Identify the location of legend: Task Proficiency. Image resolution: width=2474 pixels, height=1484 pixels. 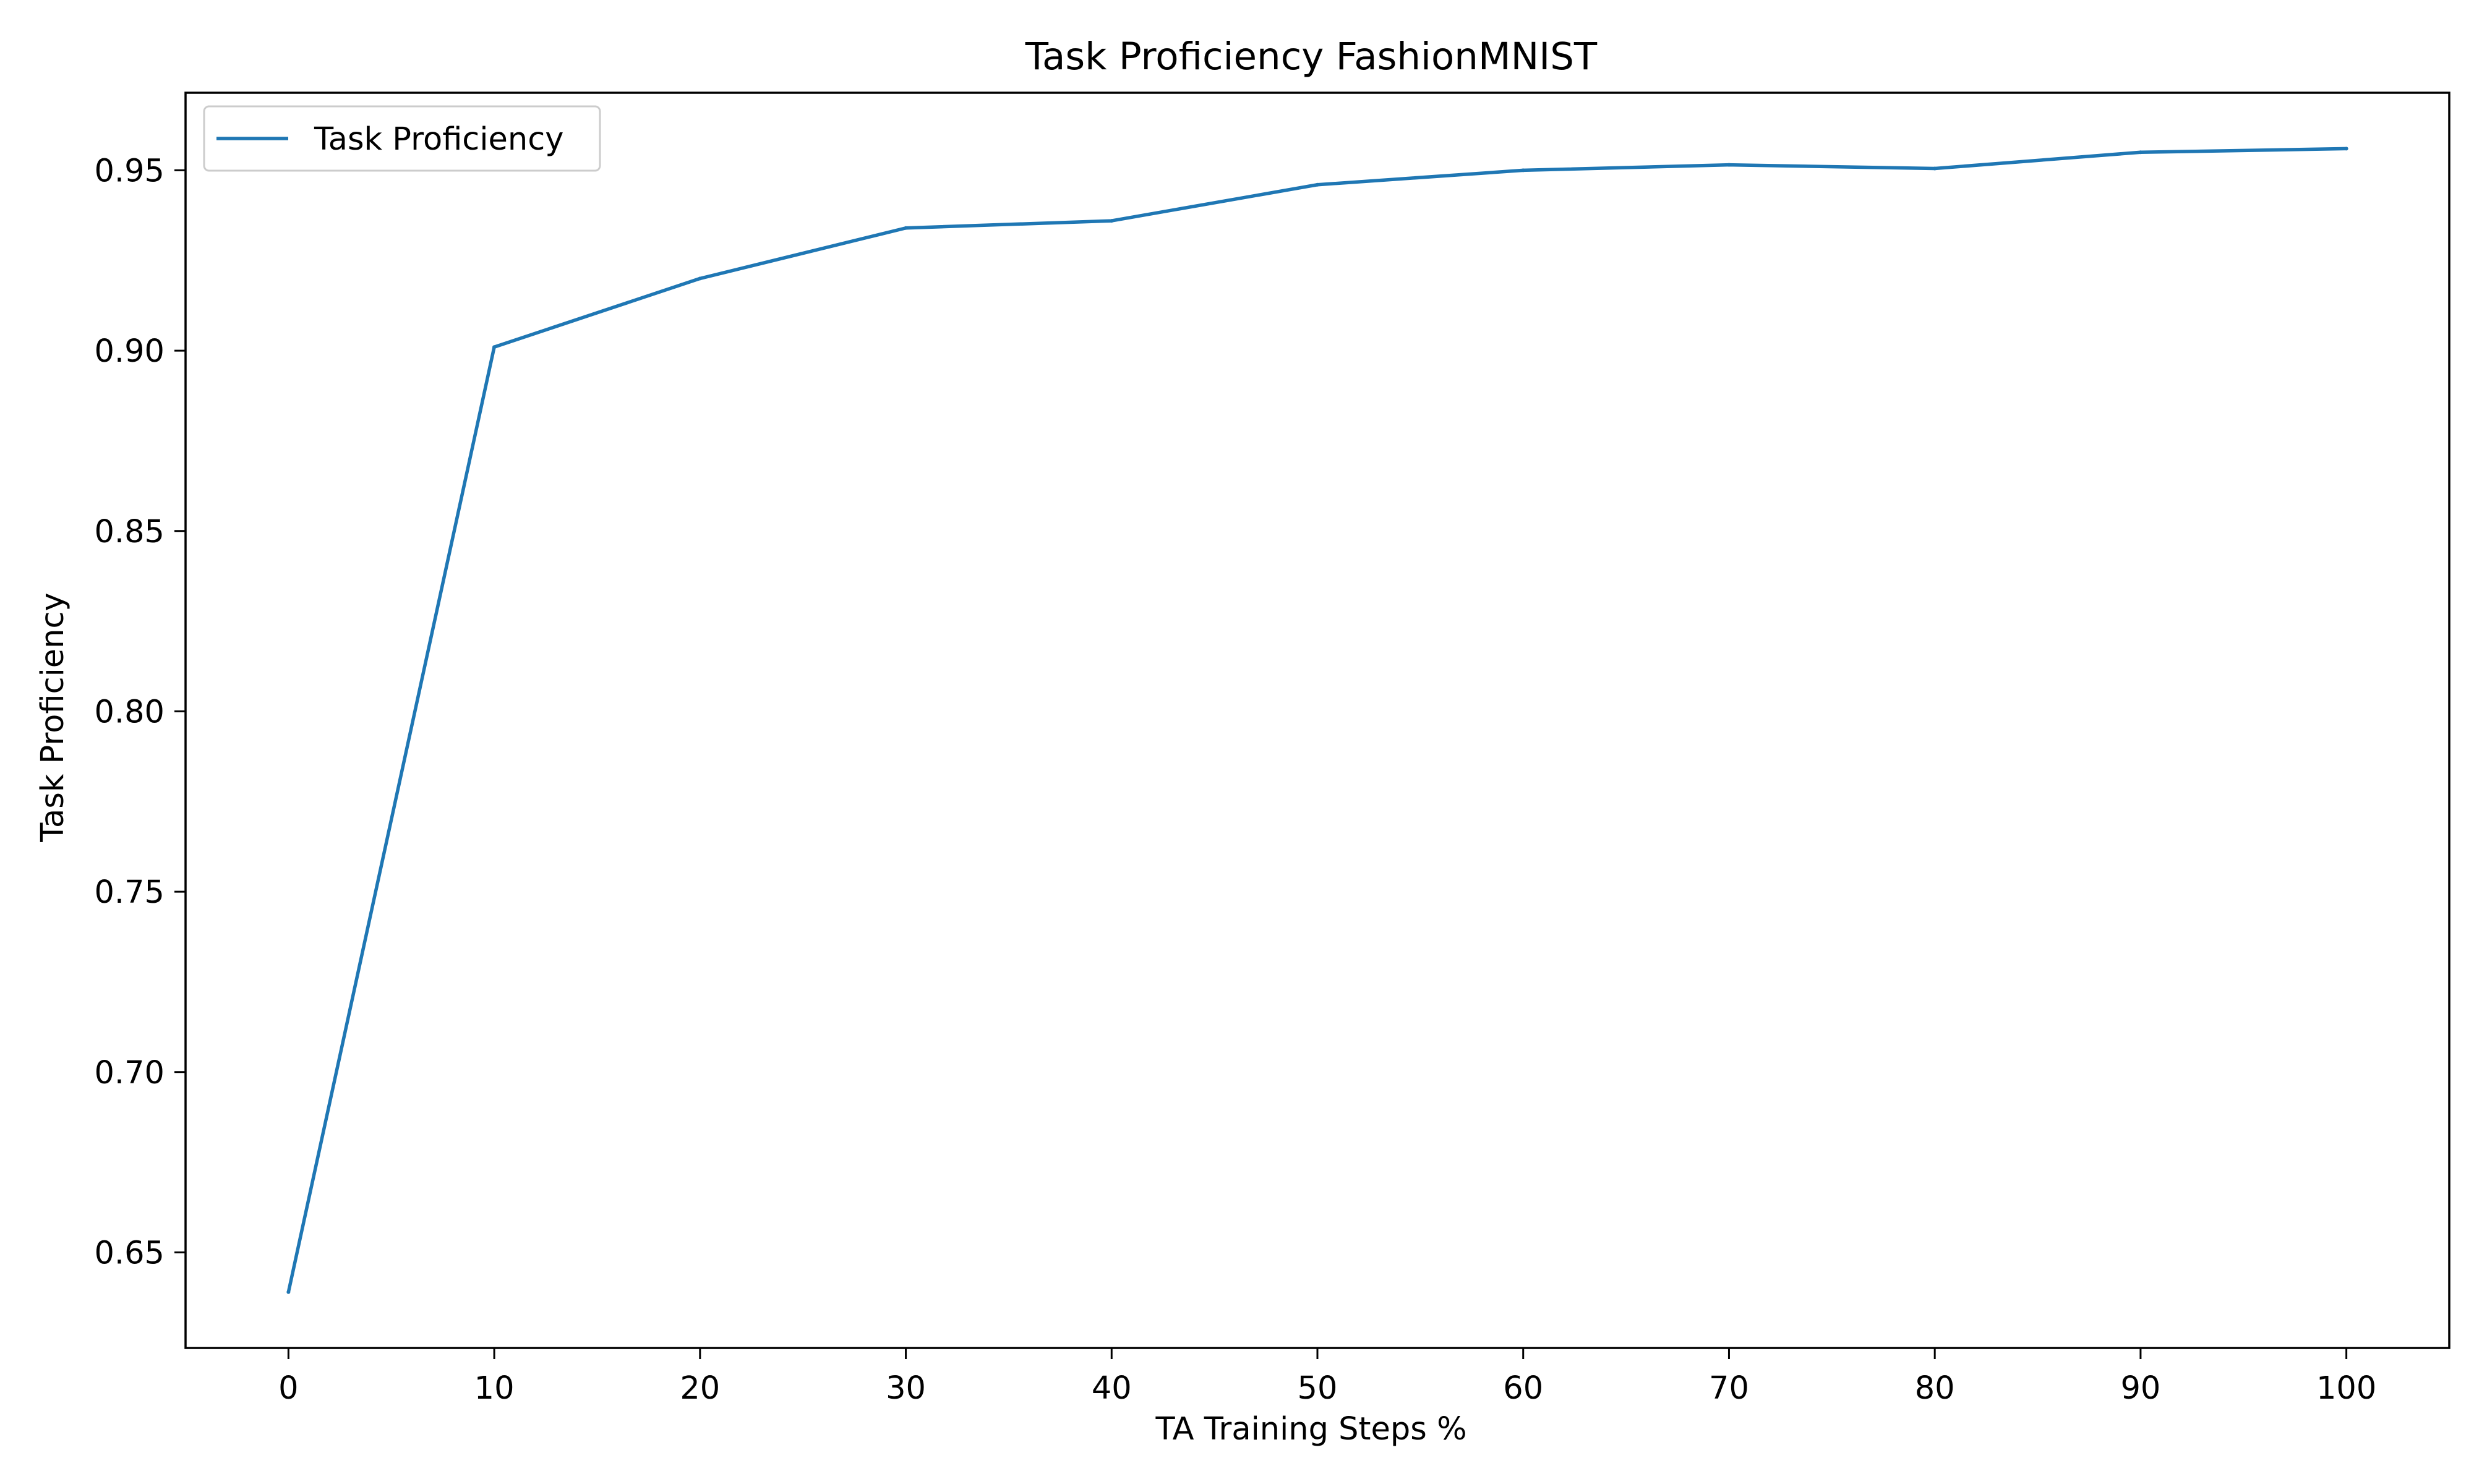
(402, 138).